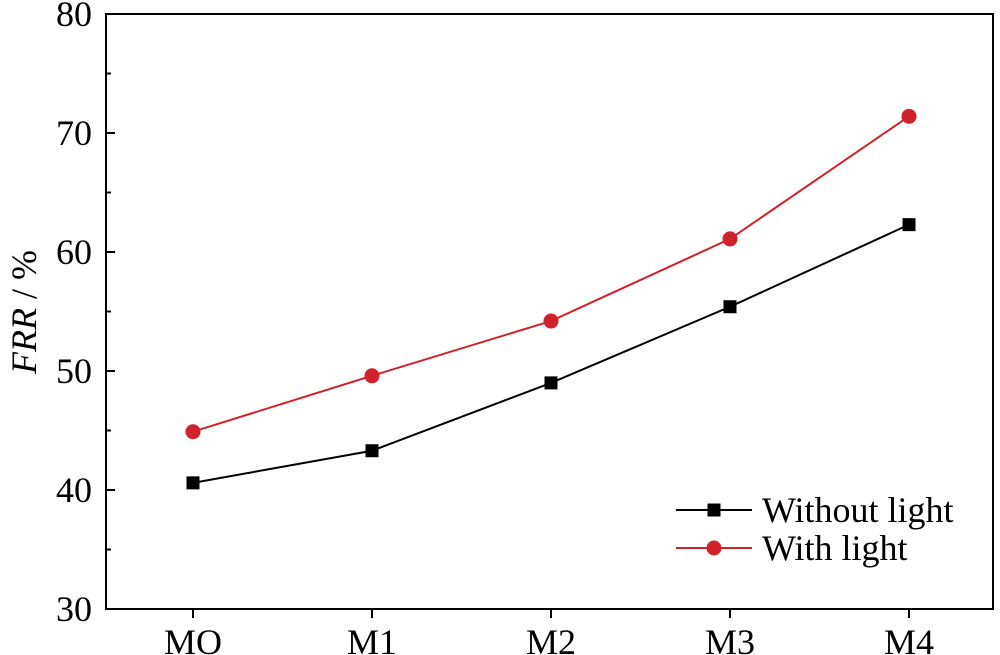 Image resolution: width=1000 pixels, height=655 pixels. Describe the element at coordinates (909, 638) in the screenshot. I see `x-tick-label: M4` at that location.